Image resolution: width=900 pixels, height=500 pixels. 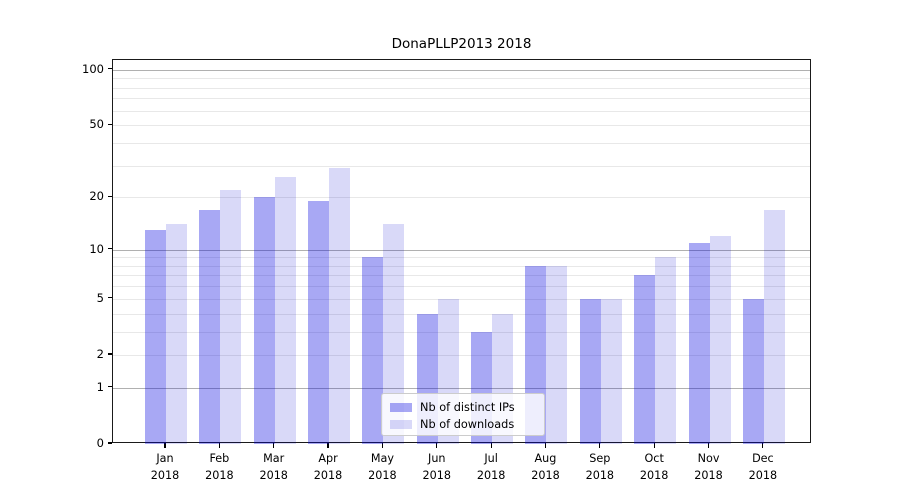 I want to click on y-tick-label: 20, so click(x=96, y=196).